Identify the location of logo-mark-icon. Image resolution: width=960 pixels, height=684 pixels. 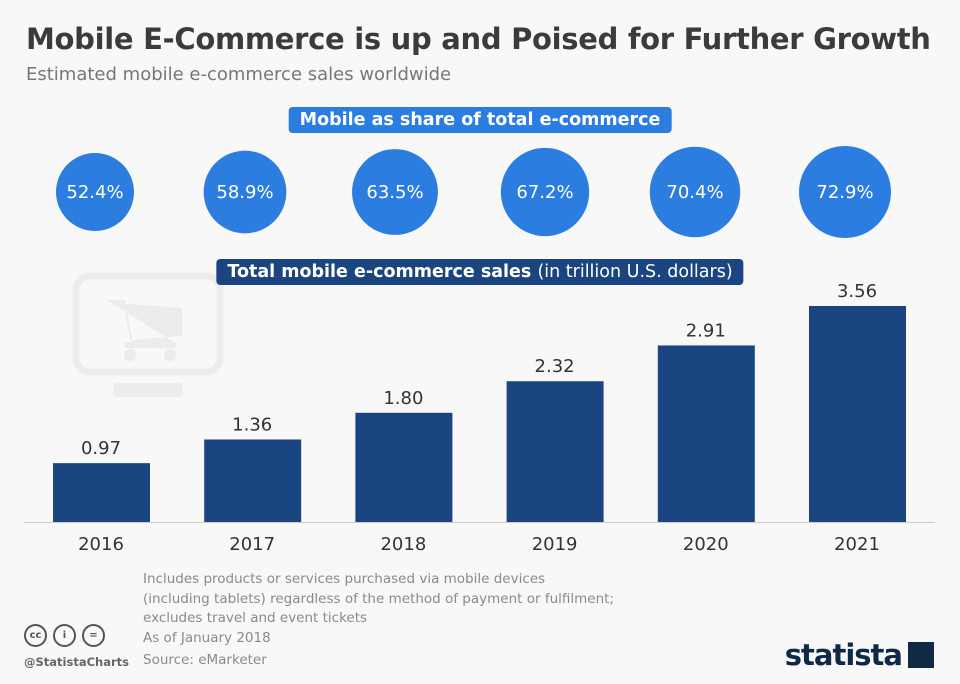
(921, 655).